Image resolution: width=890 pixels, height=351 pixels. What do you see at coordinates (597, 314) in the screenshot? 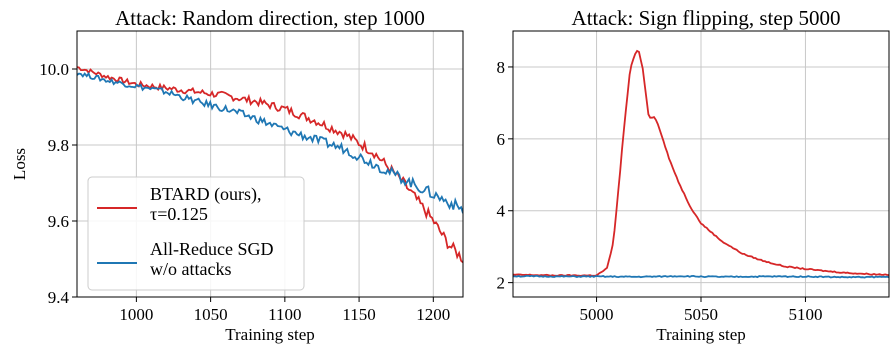
I see `x-tick-label: 5000` at bounding box center [597, 314].